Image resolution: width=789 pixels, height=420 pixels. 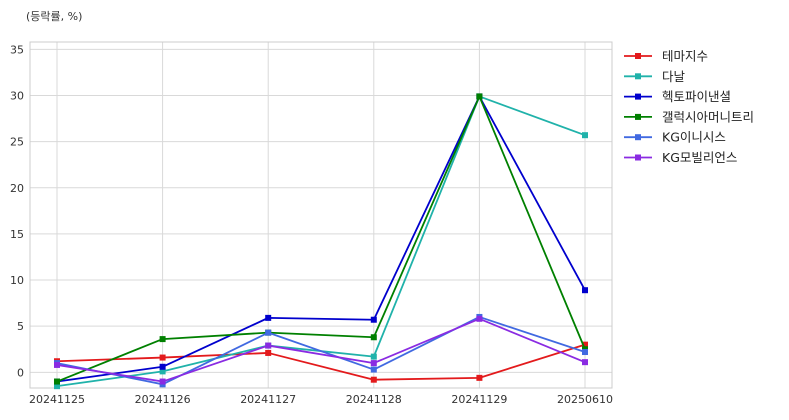 I want to click on legend-item: KG이니시스, so click(x=675, y=137).